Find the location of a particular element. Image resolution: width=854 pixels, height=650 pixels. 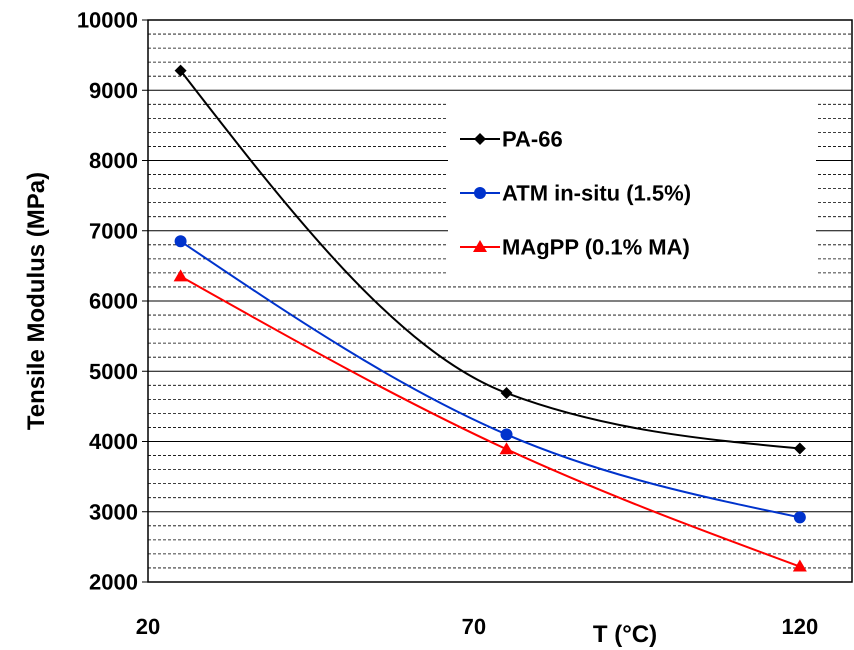

y-tick-label: 5000 is located at coordinates (113, 371).